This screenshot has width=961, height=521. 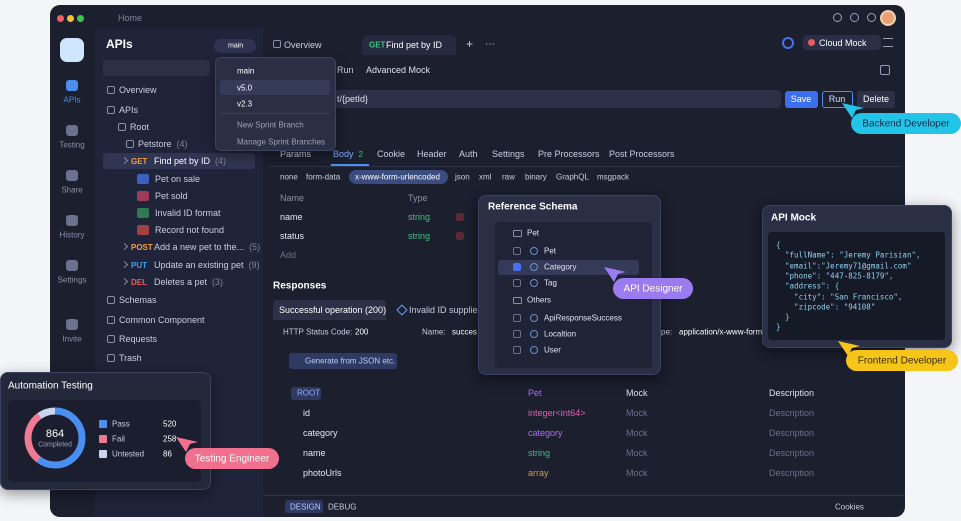 I want to click on body-type: x-www-form-urlencoded, so click(x=397, y=177).